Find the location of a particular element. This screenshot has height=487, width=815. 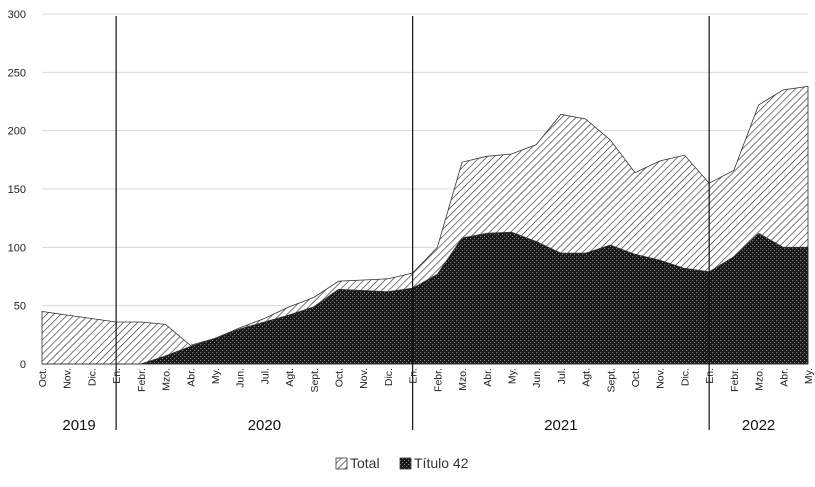

year-label: 2020 is located at coordinates (264, 425).